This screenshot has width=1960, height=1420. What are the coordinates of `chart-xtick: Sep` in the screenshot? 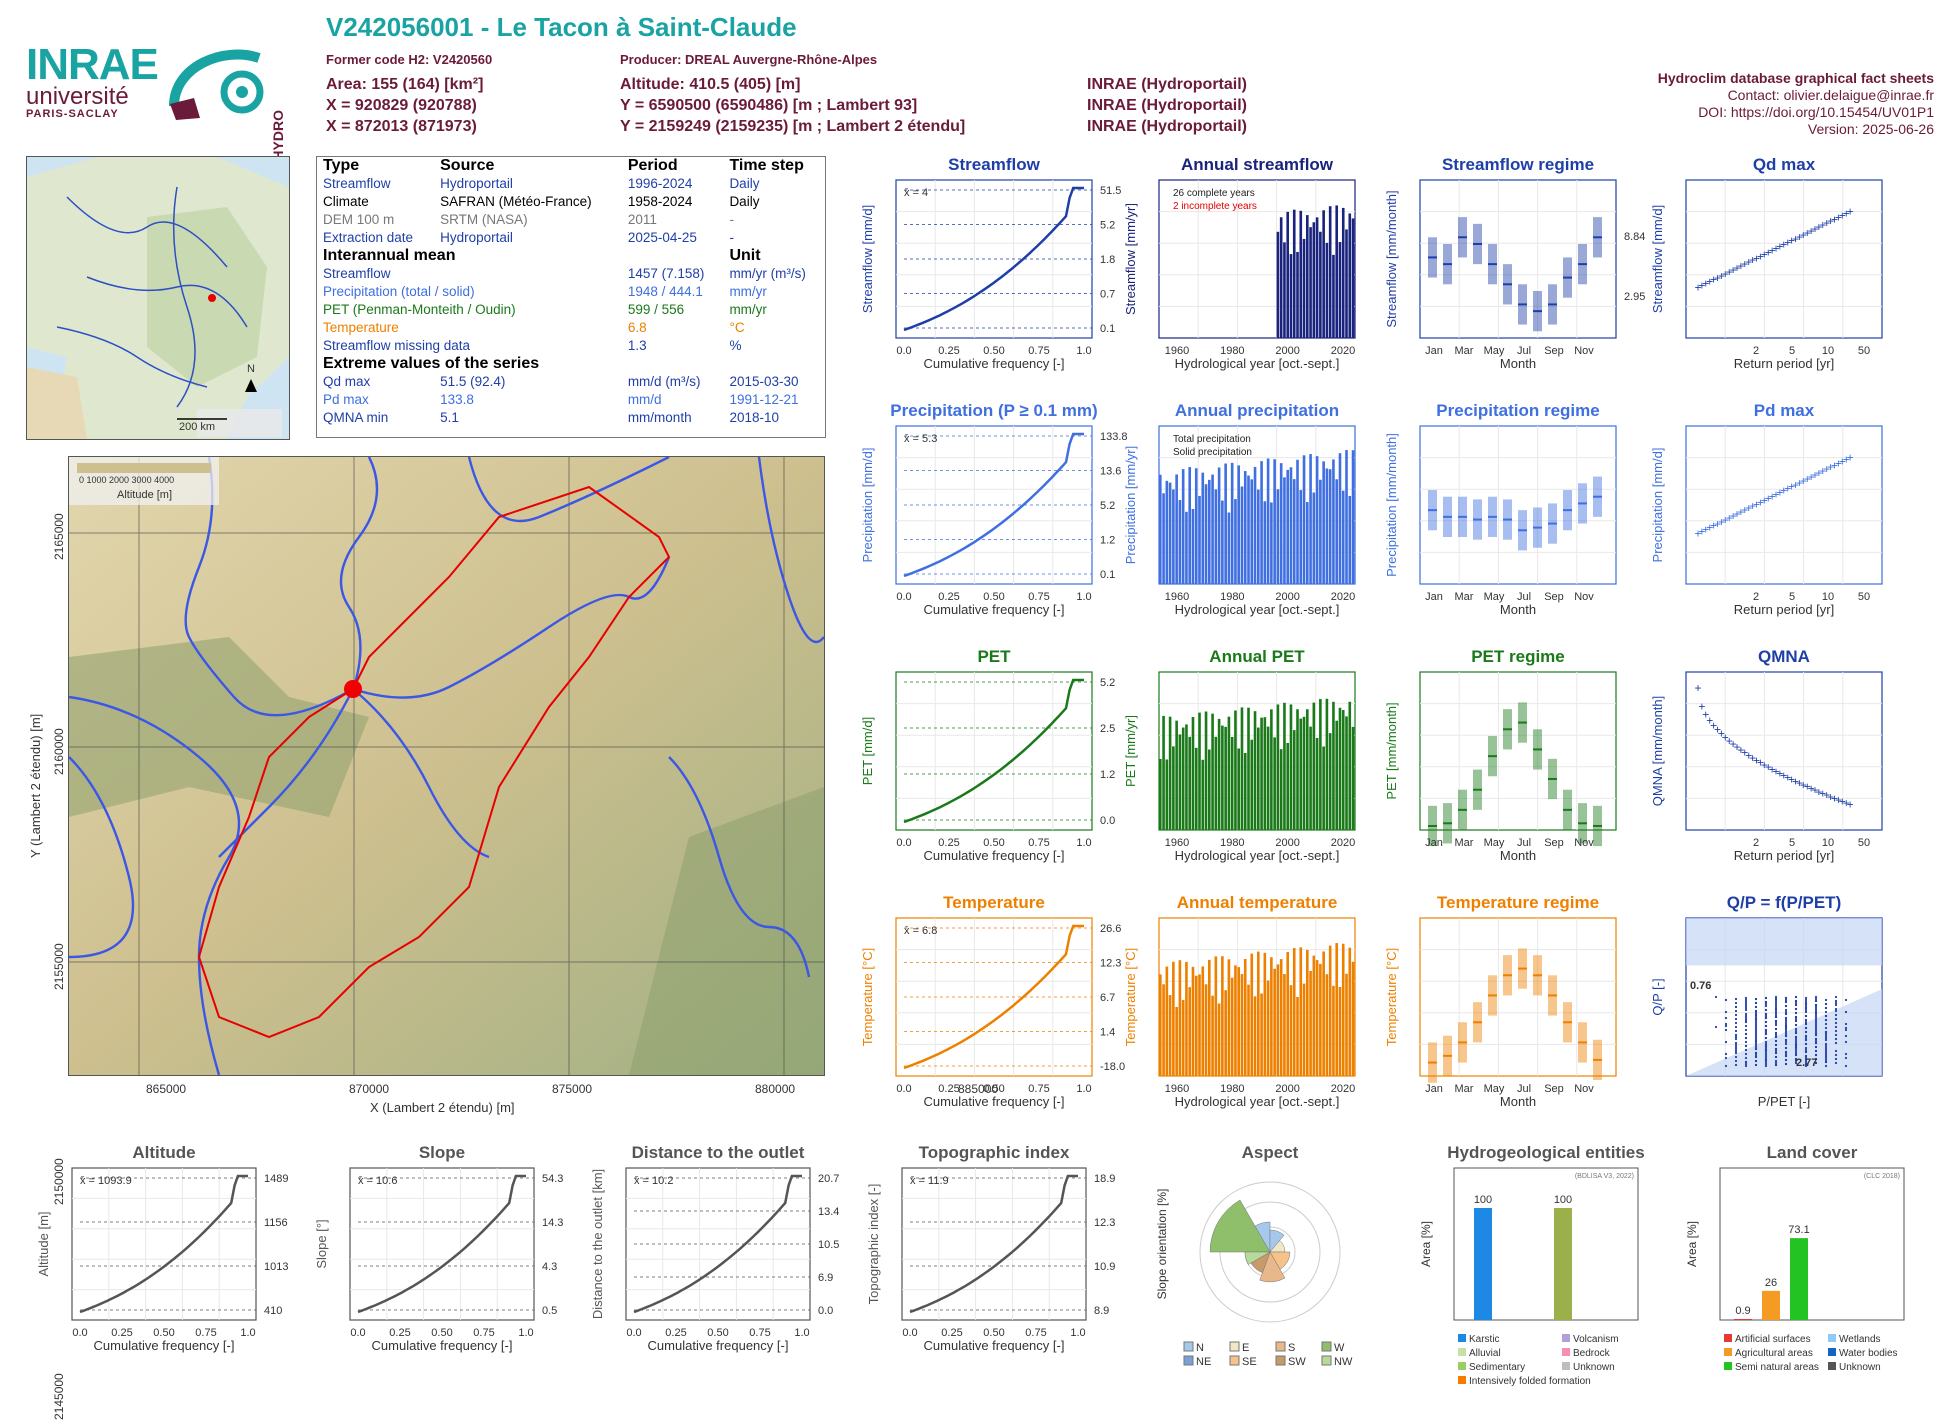 It's located at (1554, 597).